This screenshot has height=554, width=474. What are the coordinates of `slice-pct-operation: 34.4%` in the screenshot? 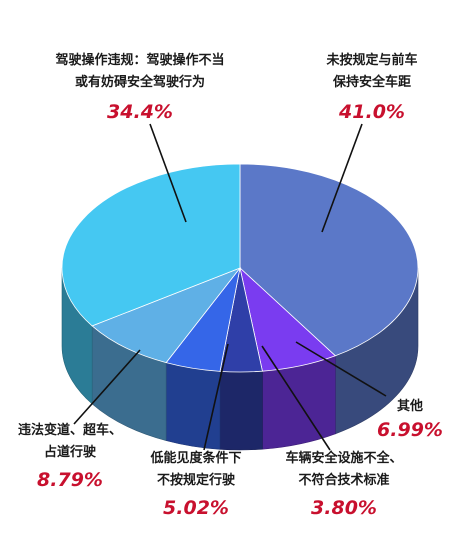 It's located at (140, 112).